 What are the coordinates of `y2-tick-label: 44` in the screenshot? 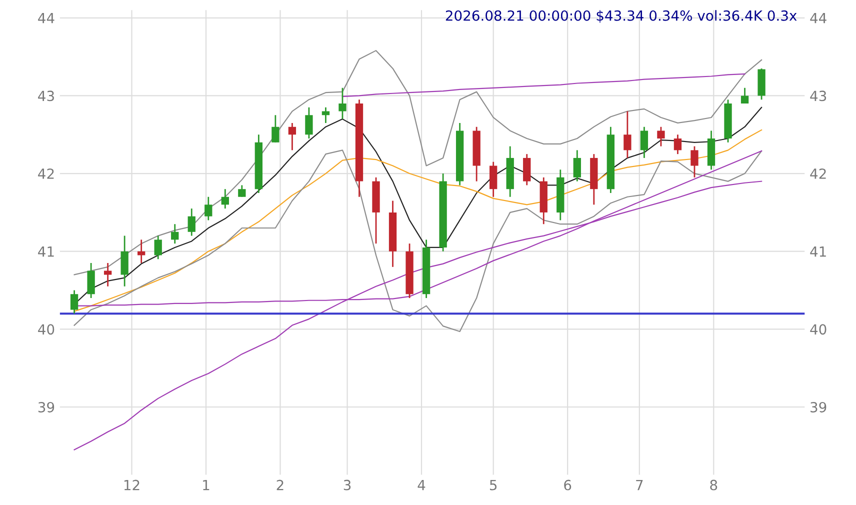 It's located at (818, 18).